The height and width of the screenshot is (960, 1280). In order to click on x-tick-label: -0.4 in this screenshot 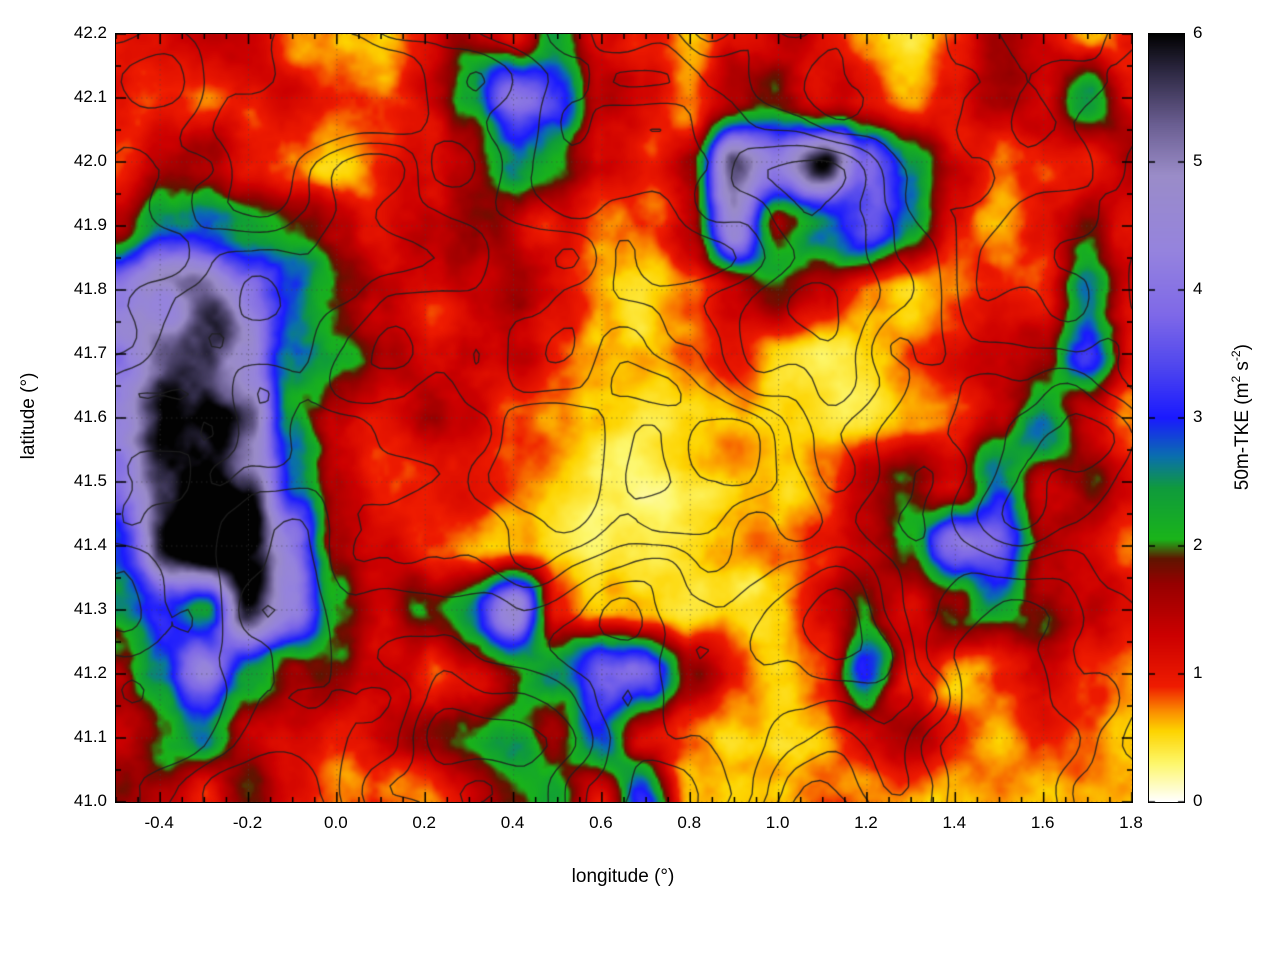, I will do `click(159, 822)`.